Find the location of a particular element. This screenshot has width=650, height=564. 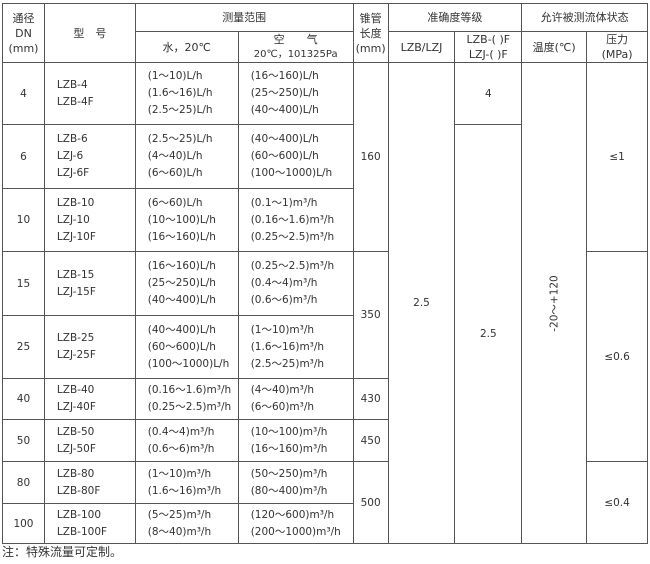

dn-cell: 40 is located at coordinates (23, 399).